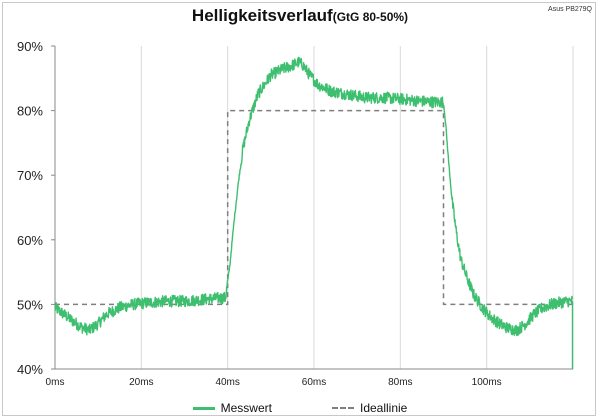 The width and height of the screenshot is (600, 420). I want to click on monitor-model-label: Asus PB279Q, so click(570, 9).